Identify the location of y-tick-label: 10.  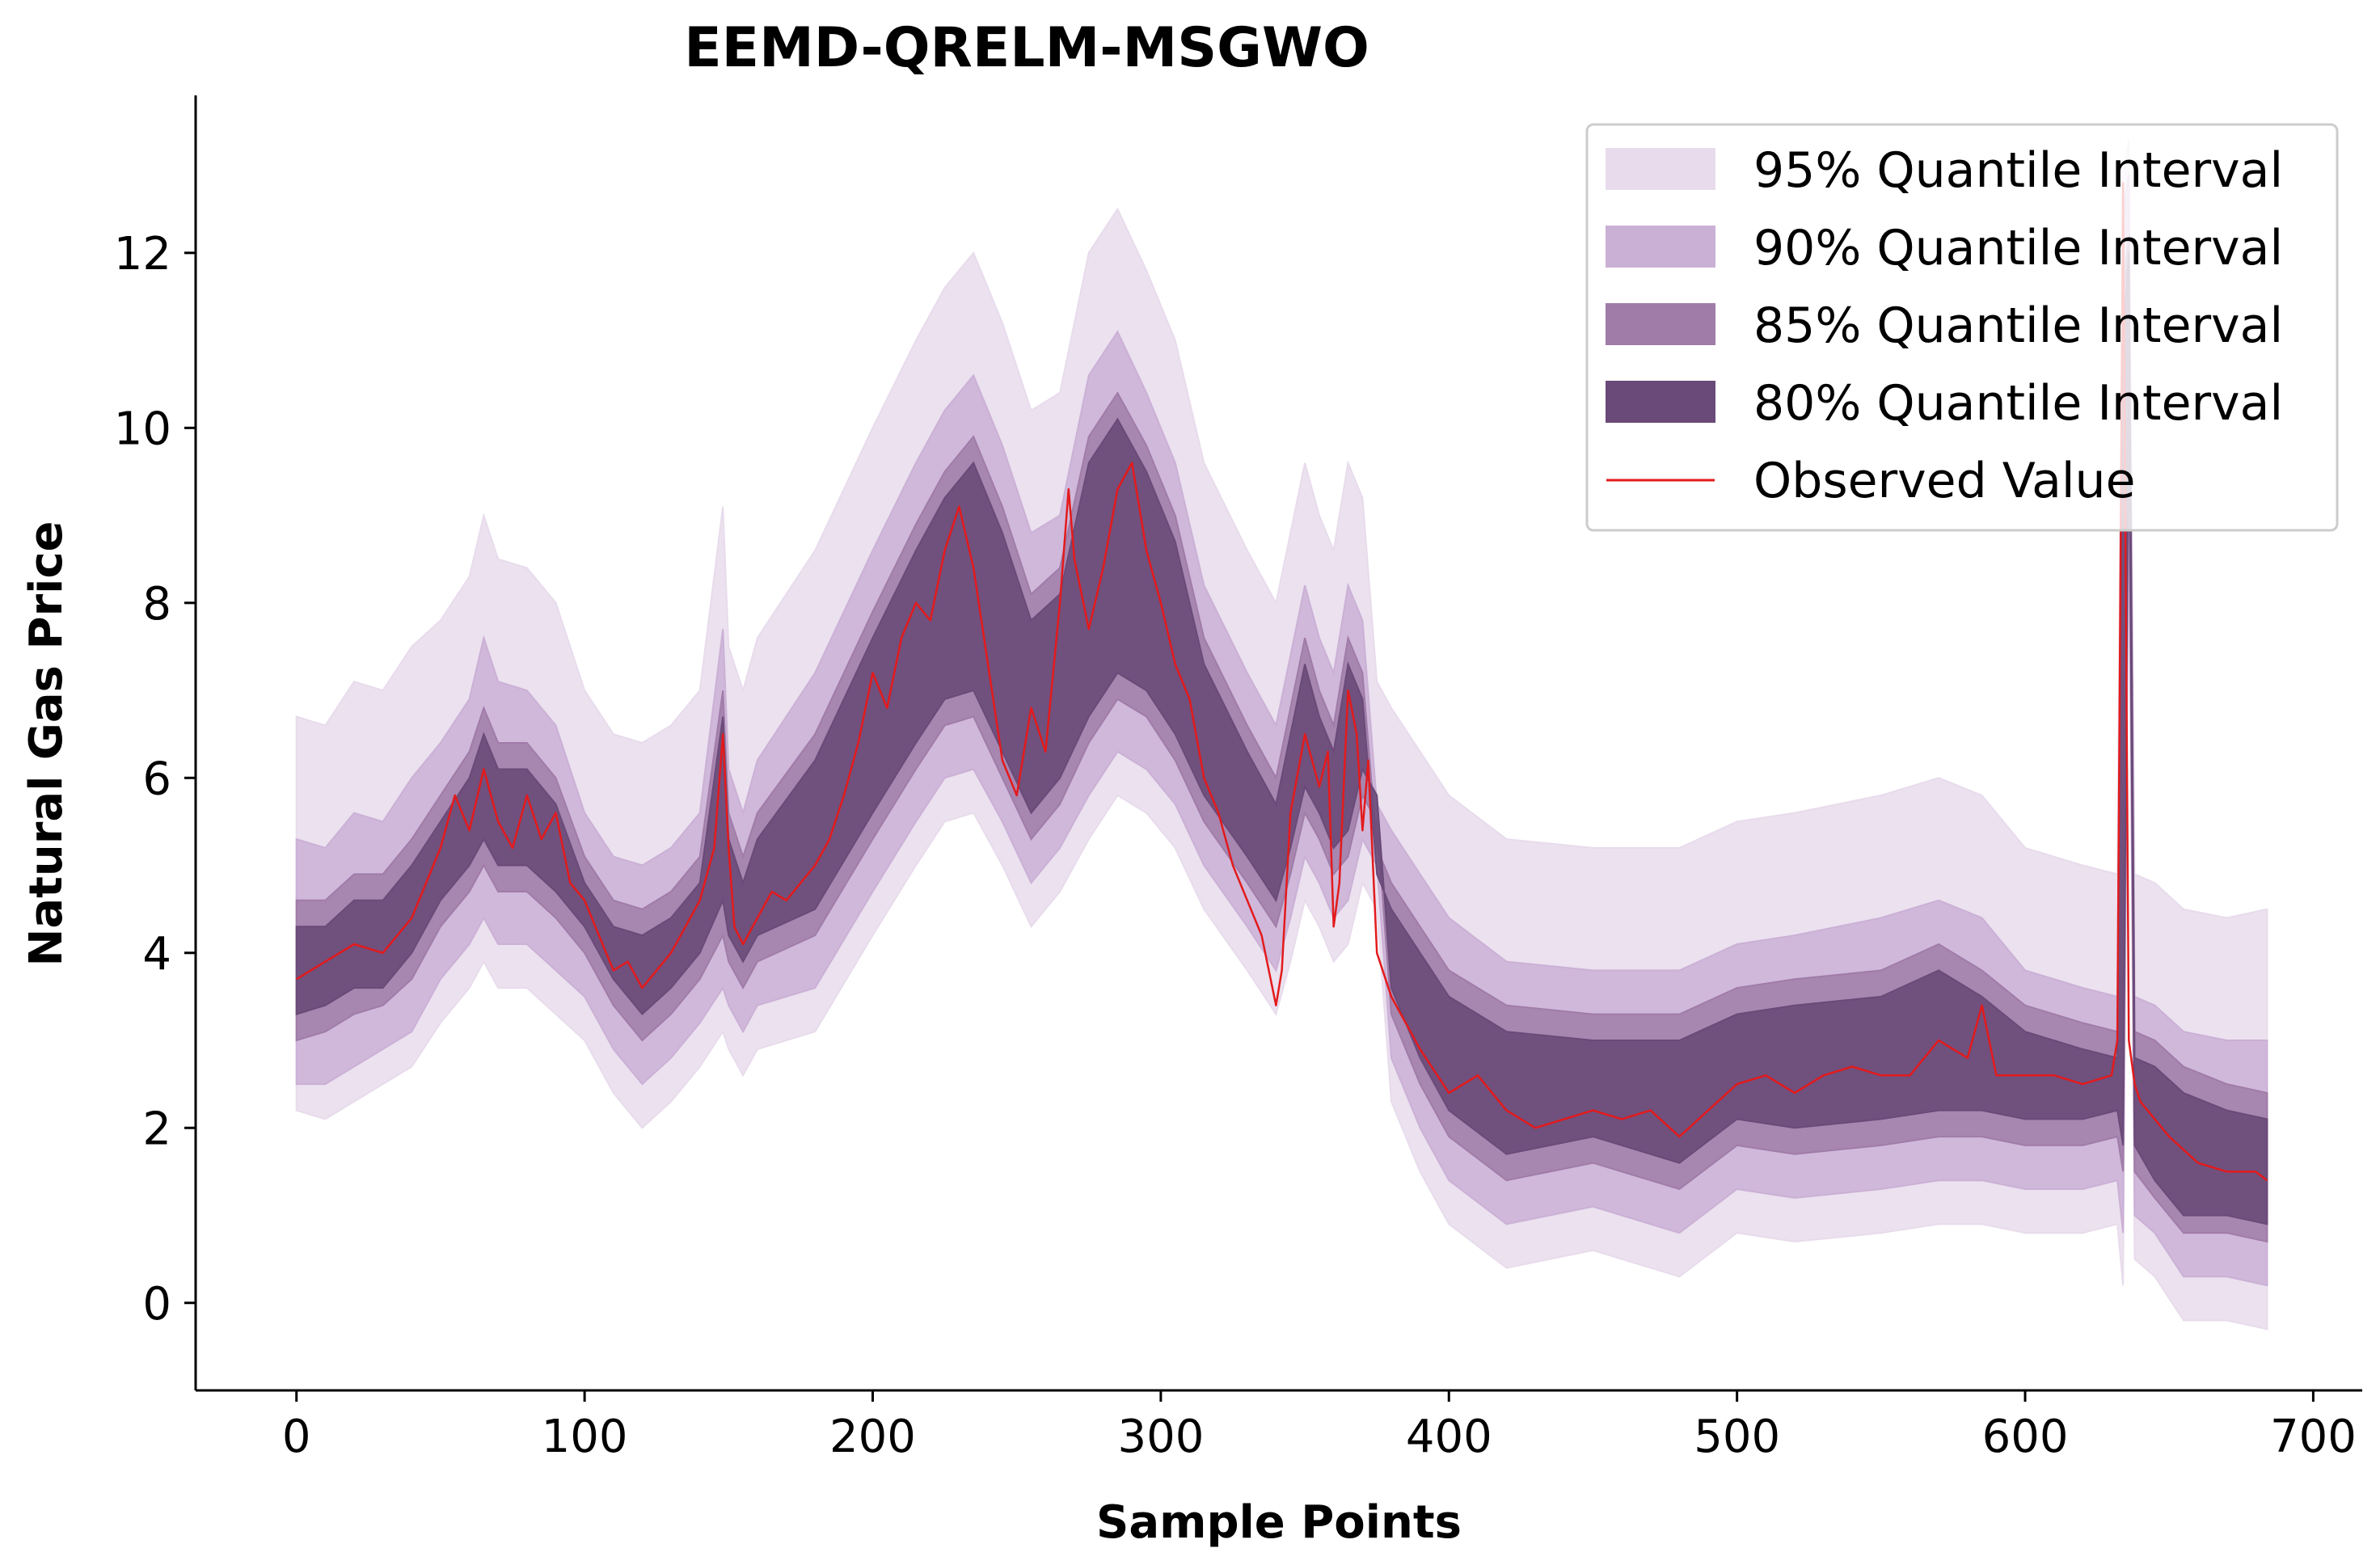
(142, 429).